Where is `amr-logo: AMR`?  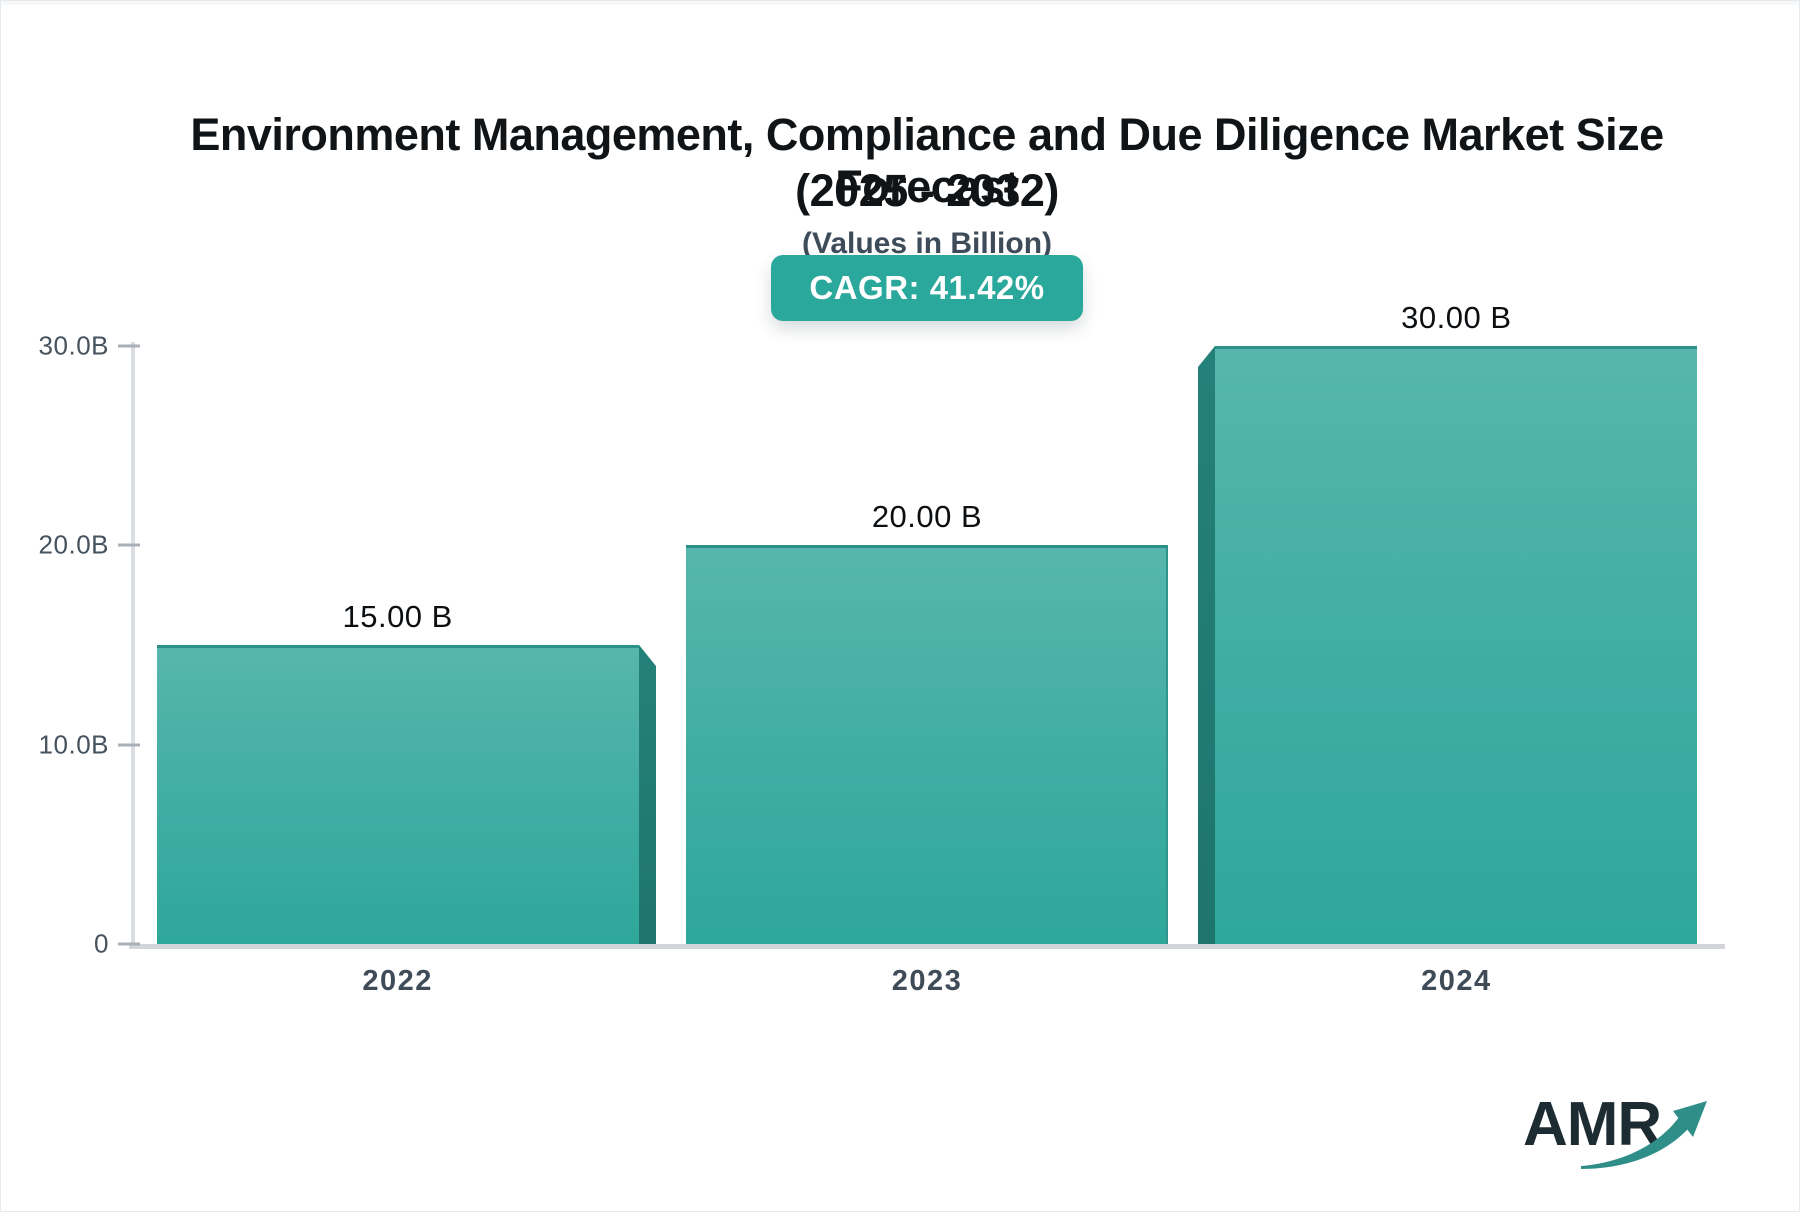
amr-logo: AMR is located at coordinates (1615, 1129).